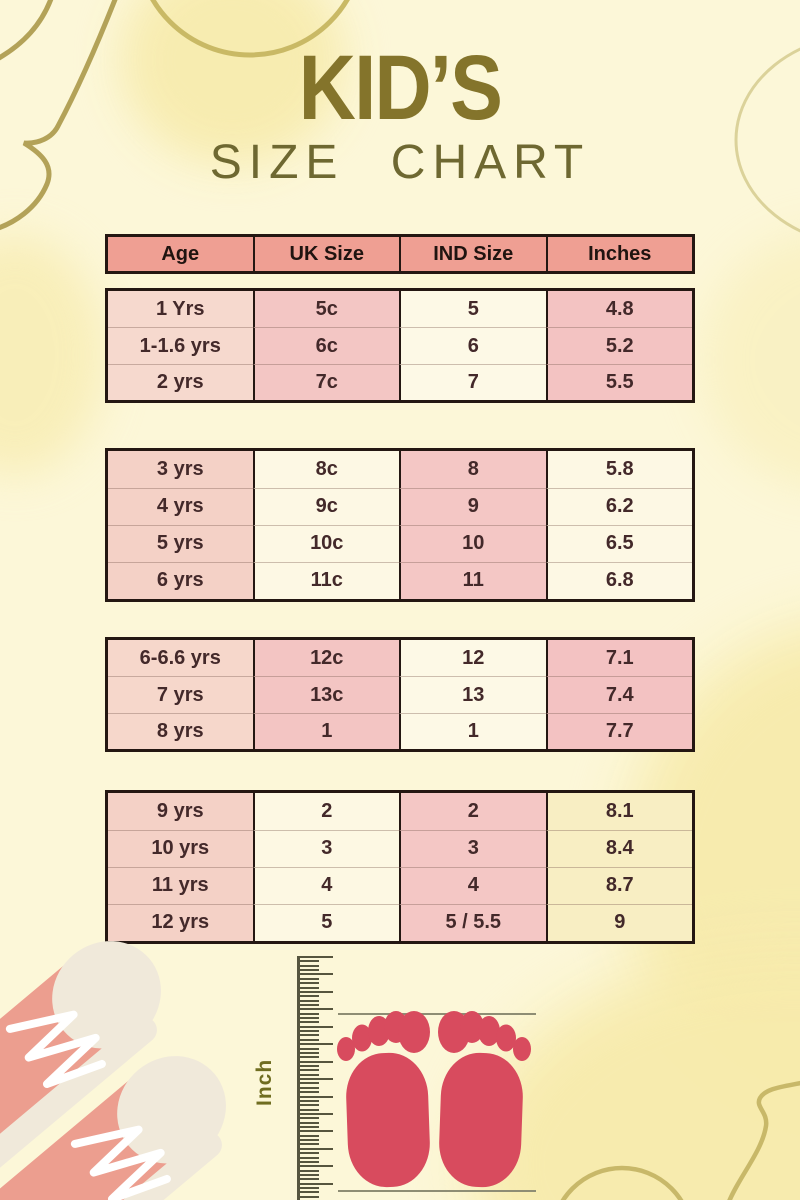  Describe the element at coordinates (618, 922) in the screenshot. I see `table-cell: 9` at that location.